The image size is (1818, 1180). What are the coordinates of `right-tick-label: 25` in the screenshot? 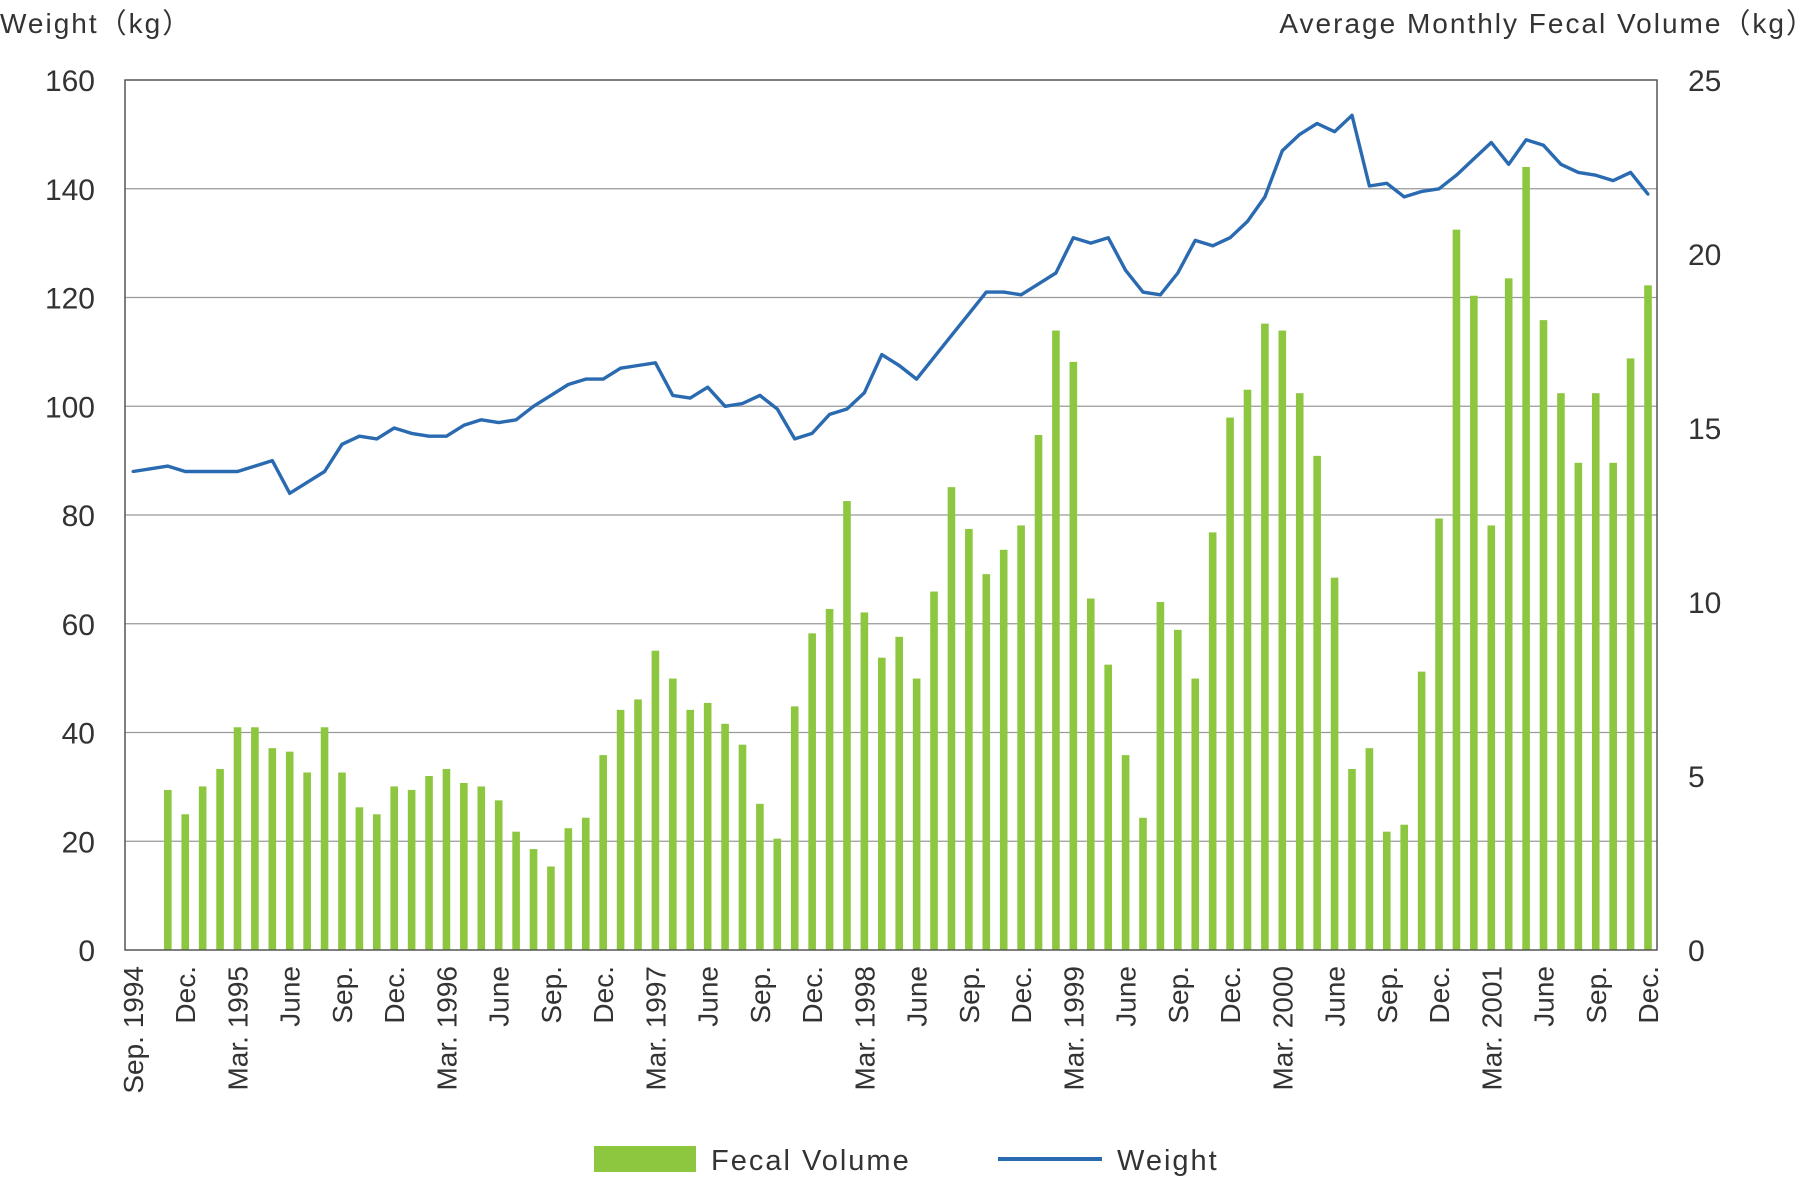 It's located at (1704, 81).